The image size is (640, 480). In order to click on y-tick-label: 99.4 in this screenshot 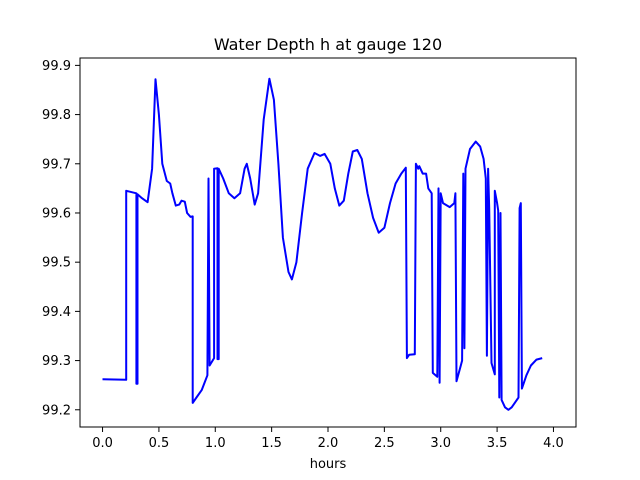, I will do `click(56, 312)`.